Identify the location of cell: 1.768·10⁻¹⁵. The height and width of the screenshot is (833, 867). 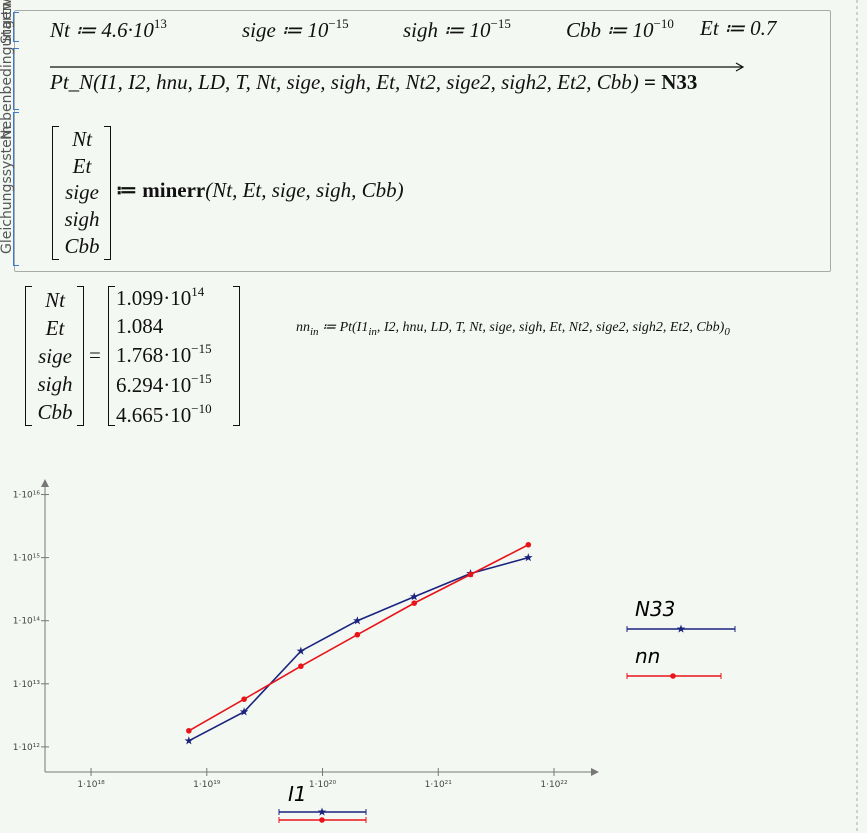
(176, 354).